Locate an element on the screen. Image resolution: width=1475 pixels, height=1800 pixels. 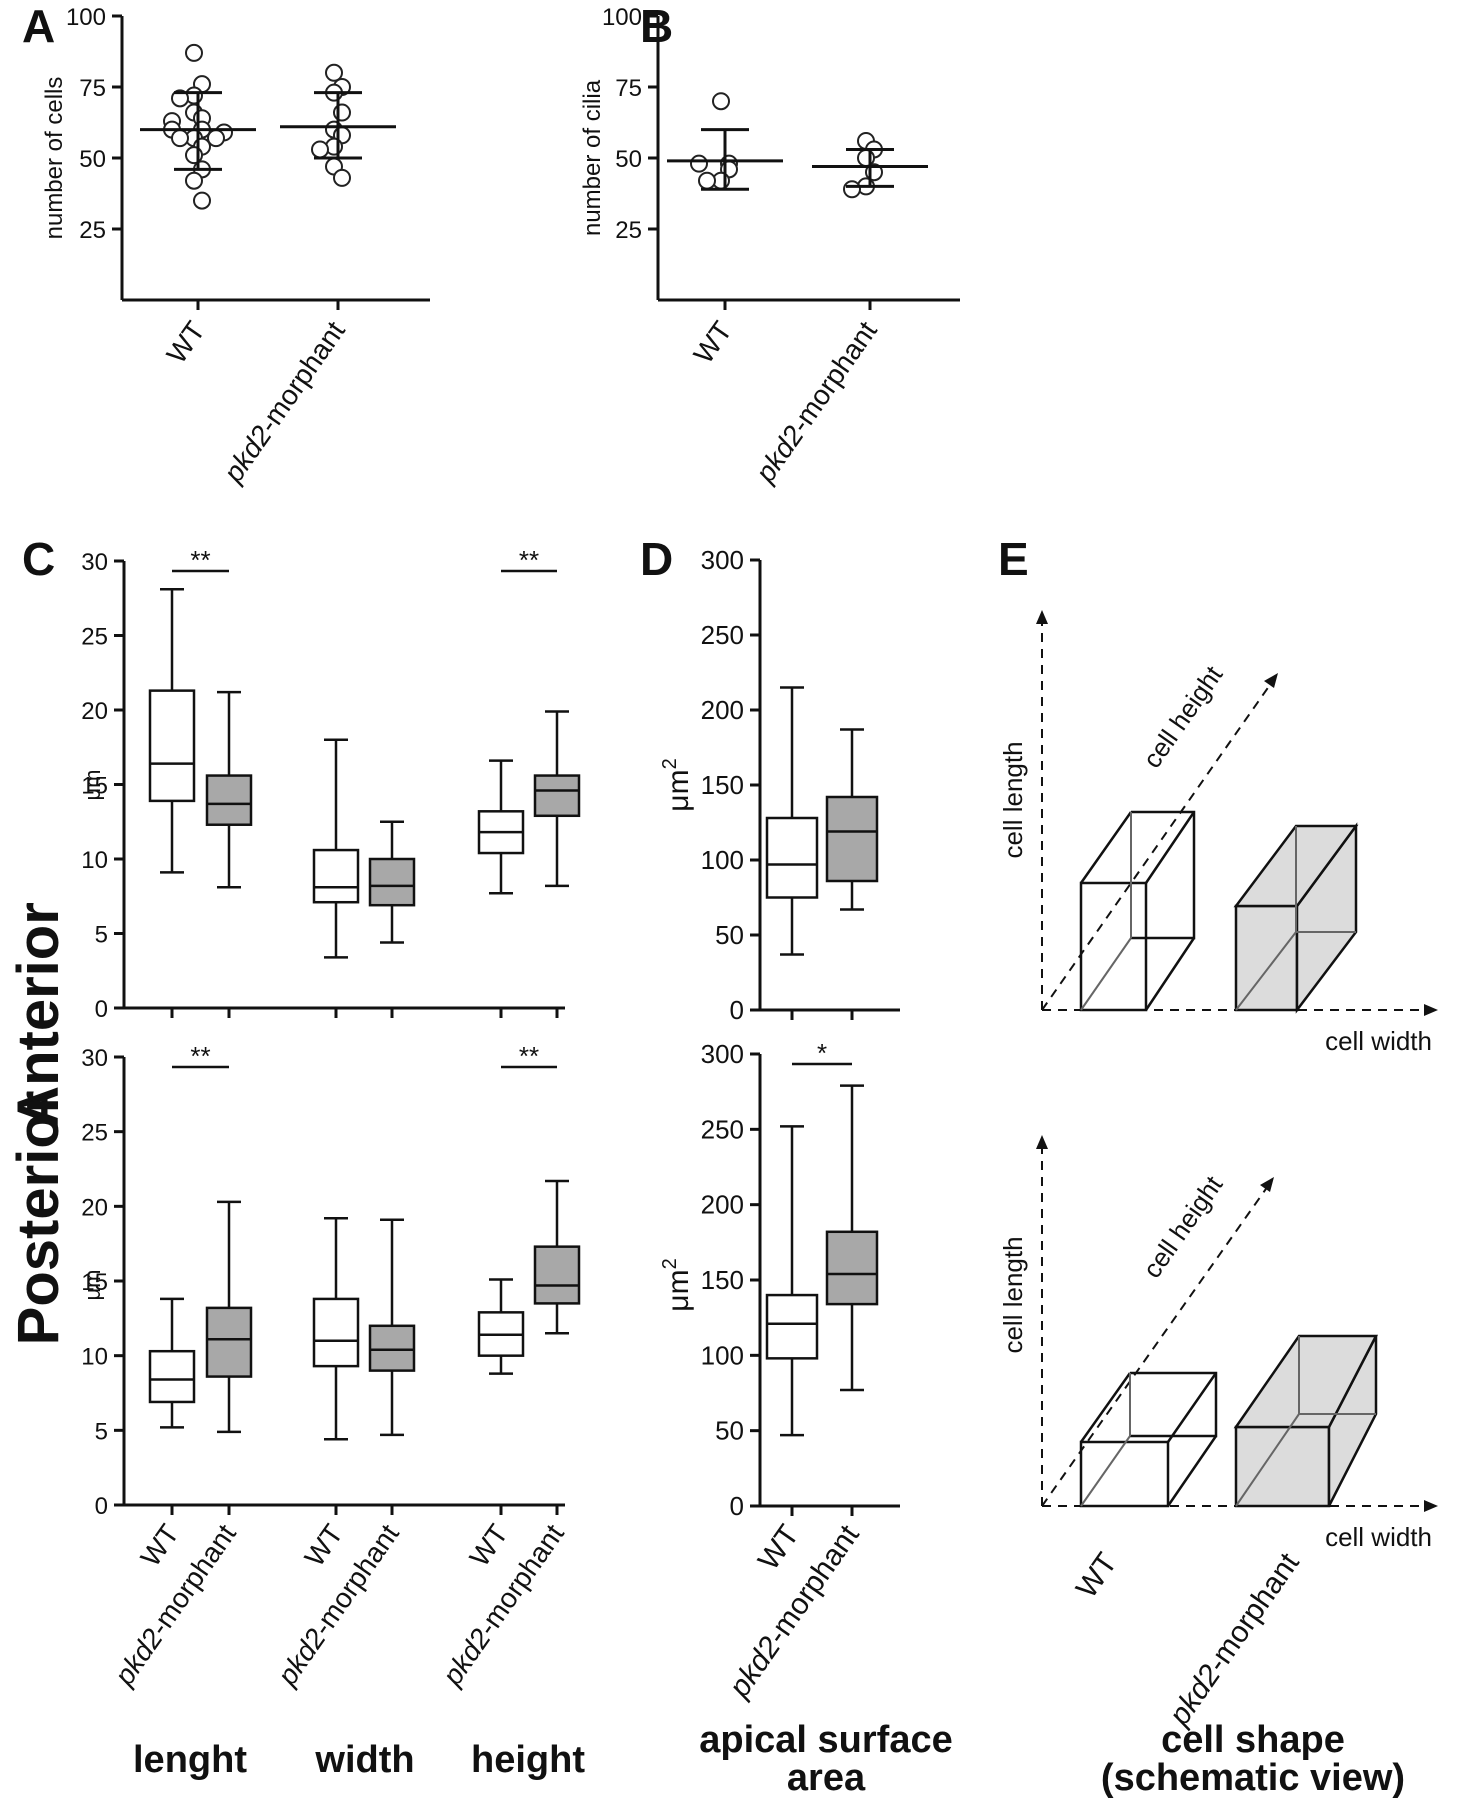
row-label-anterior: Anterior is located at coordinates (38, 1015).